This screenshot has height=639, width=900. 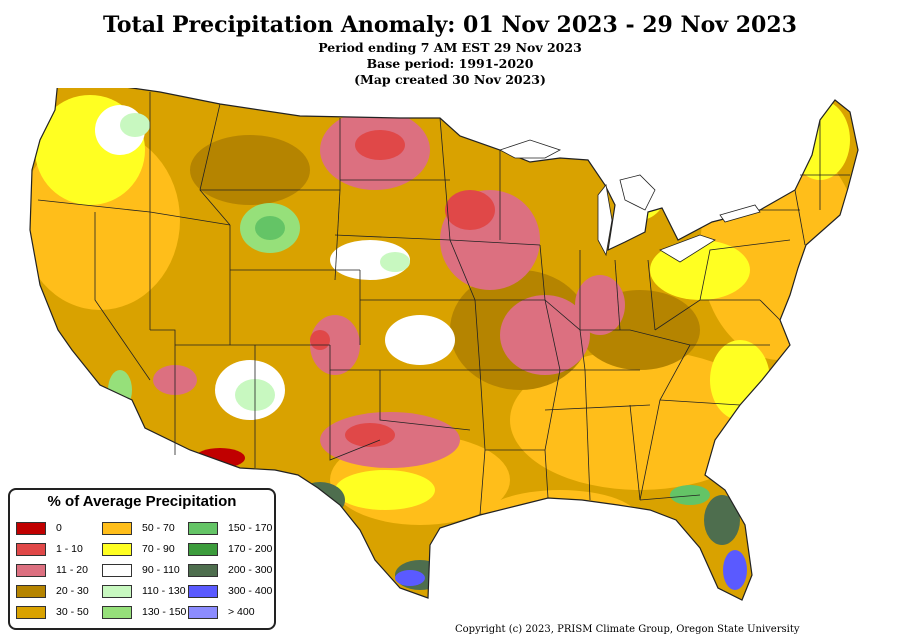 I want to click on legend-label: 50 - 70, so click(x=158, y=528).